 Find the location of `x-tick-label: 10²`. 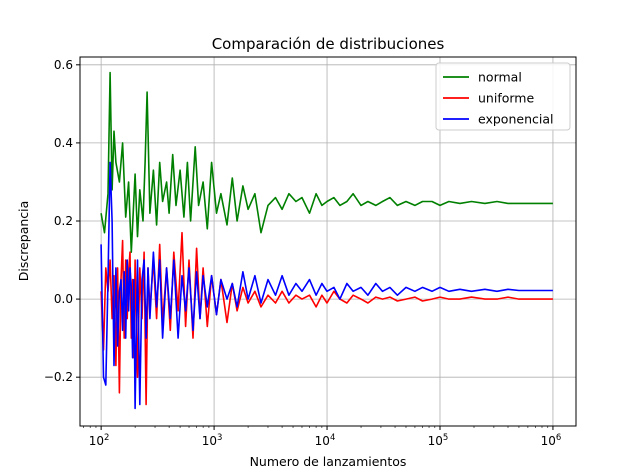

x-tick-label: 10² is located at coordinates (99, 440).